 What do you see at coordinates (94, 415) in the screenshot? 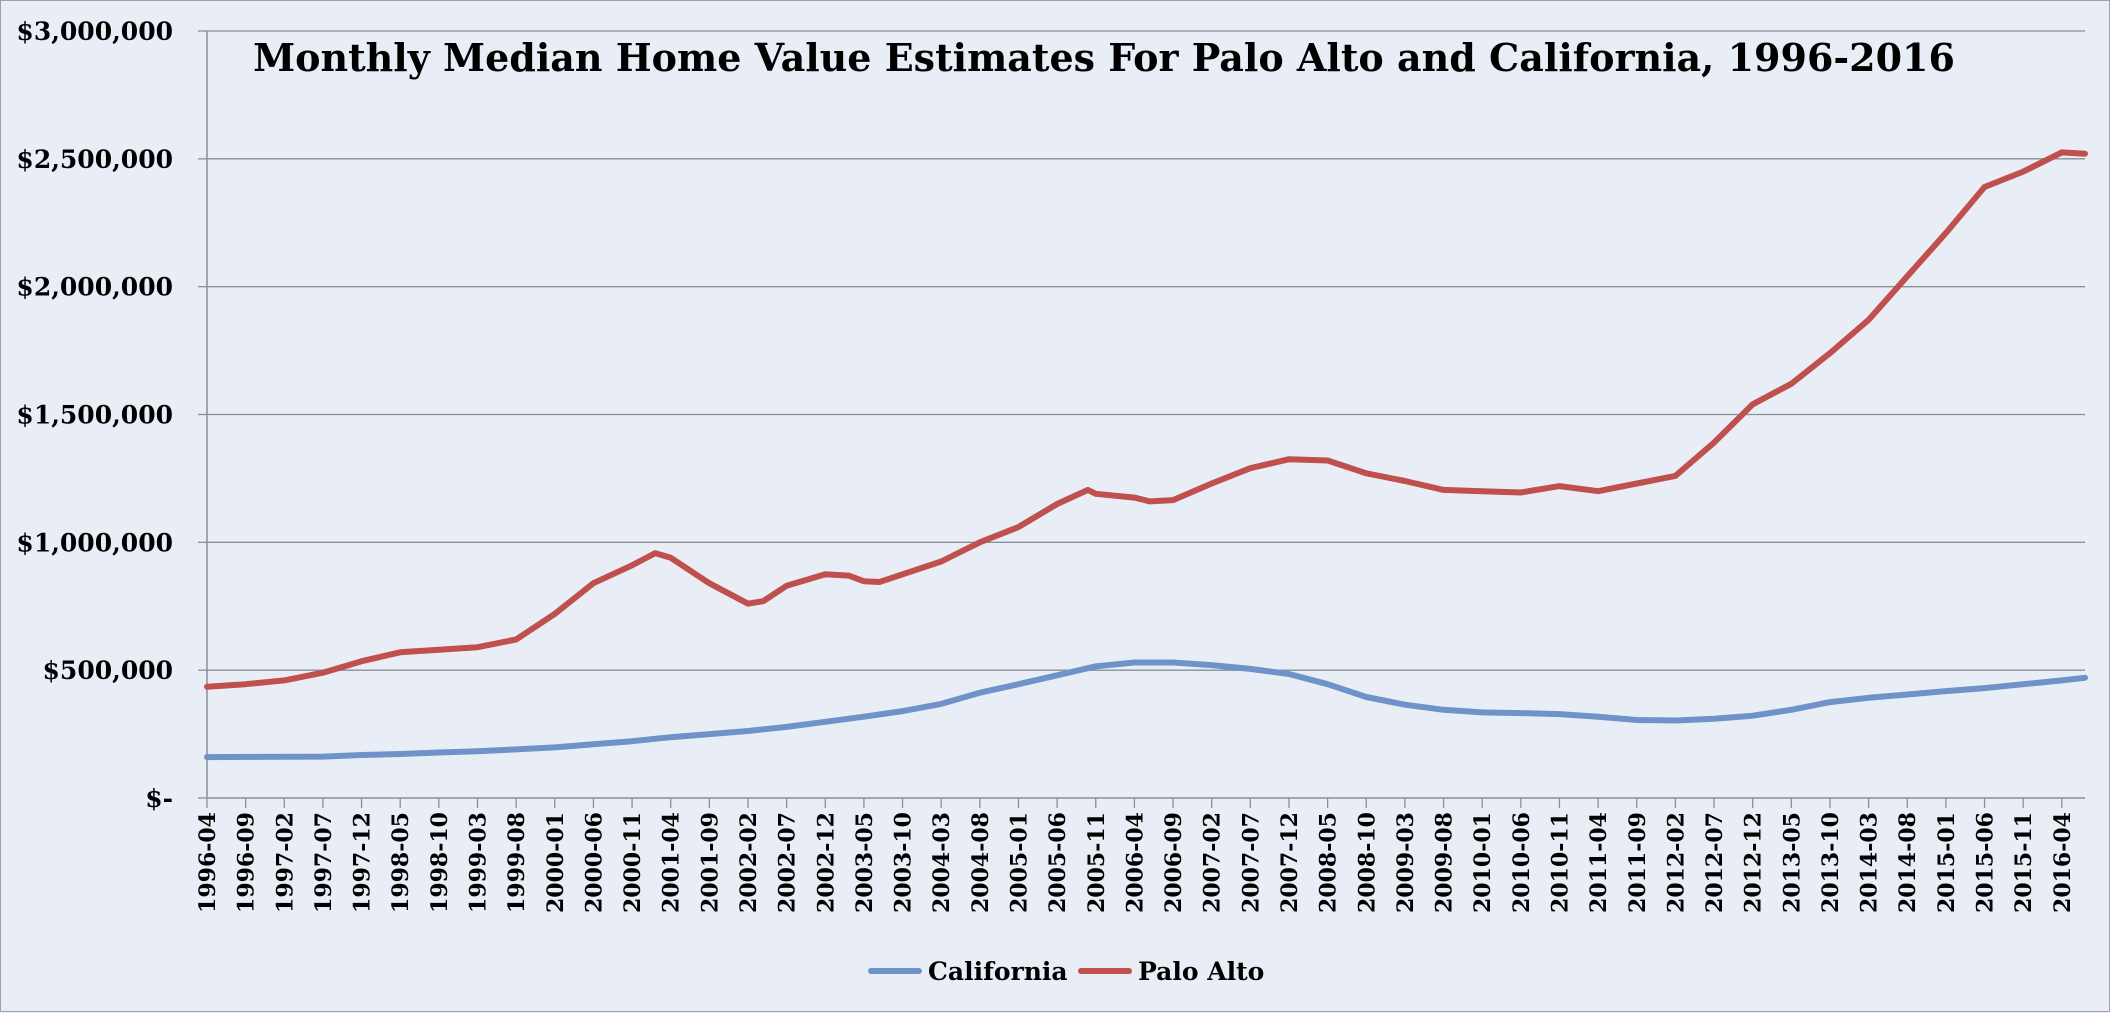
I see `y-tick-label: $1,500,000` at bounding box center [94, 415].